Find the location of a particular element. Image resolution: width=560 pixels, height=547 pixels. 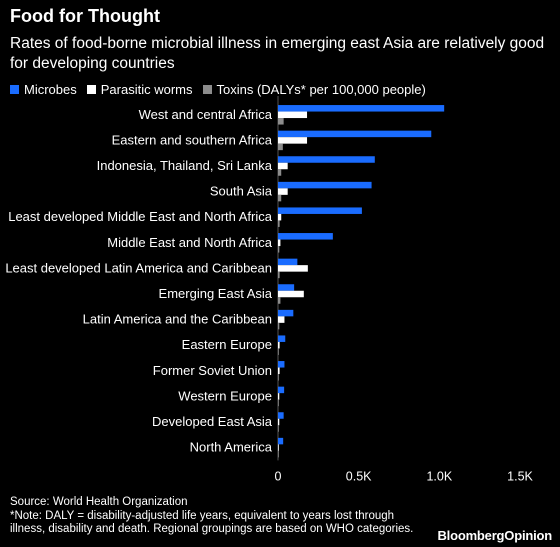

category-label: Indonesia, Thailand, Sri Lanka is located at coordinates (185, 165).